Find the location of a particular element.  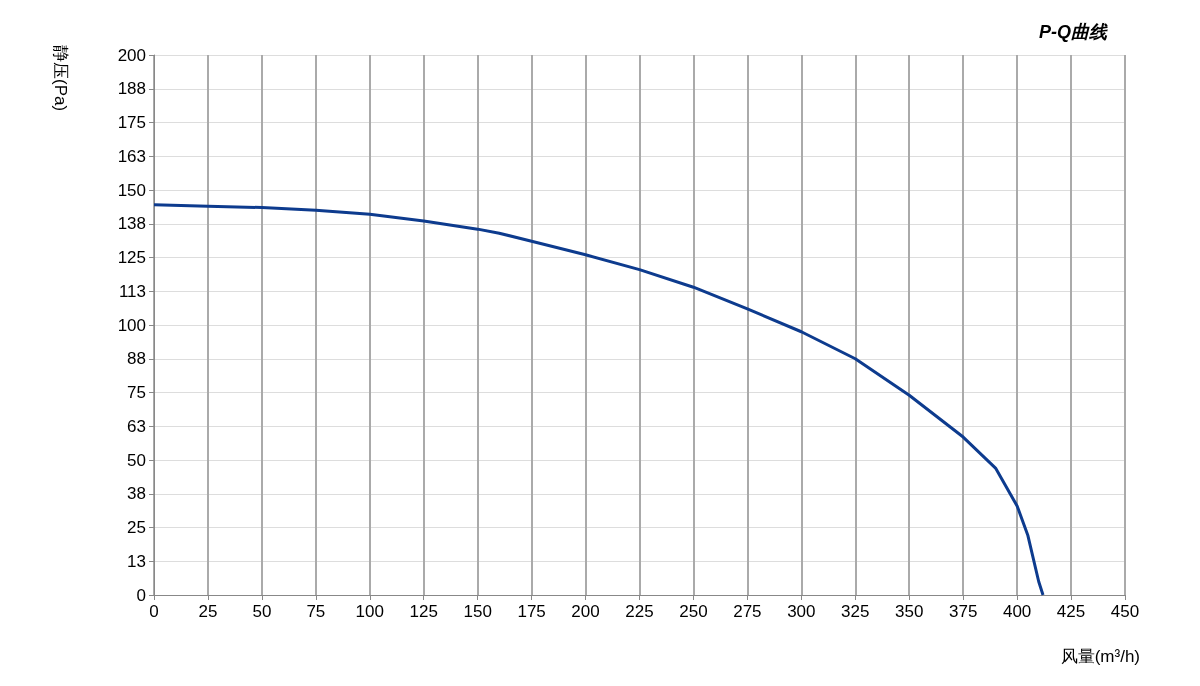

x-tick-label: 275 is located at coordinates (747, 611).